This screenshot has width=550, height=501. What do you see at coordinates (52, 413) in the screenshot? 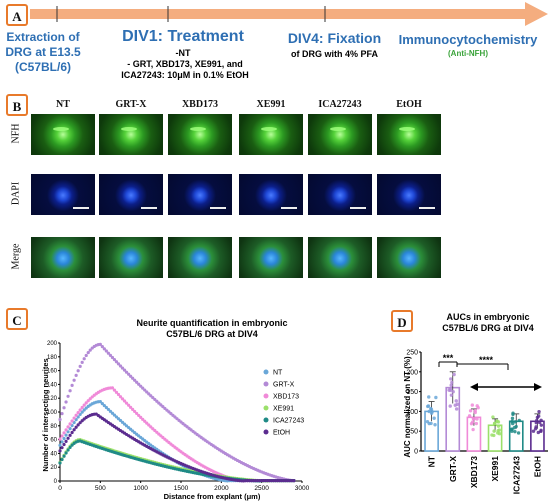
I see `c-y-tick-label: 100` at bounding box center [52, 413].